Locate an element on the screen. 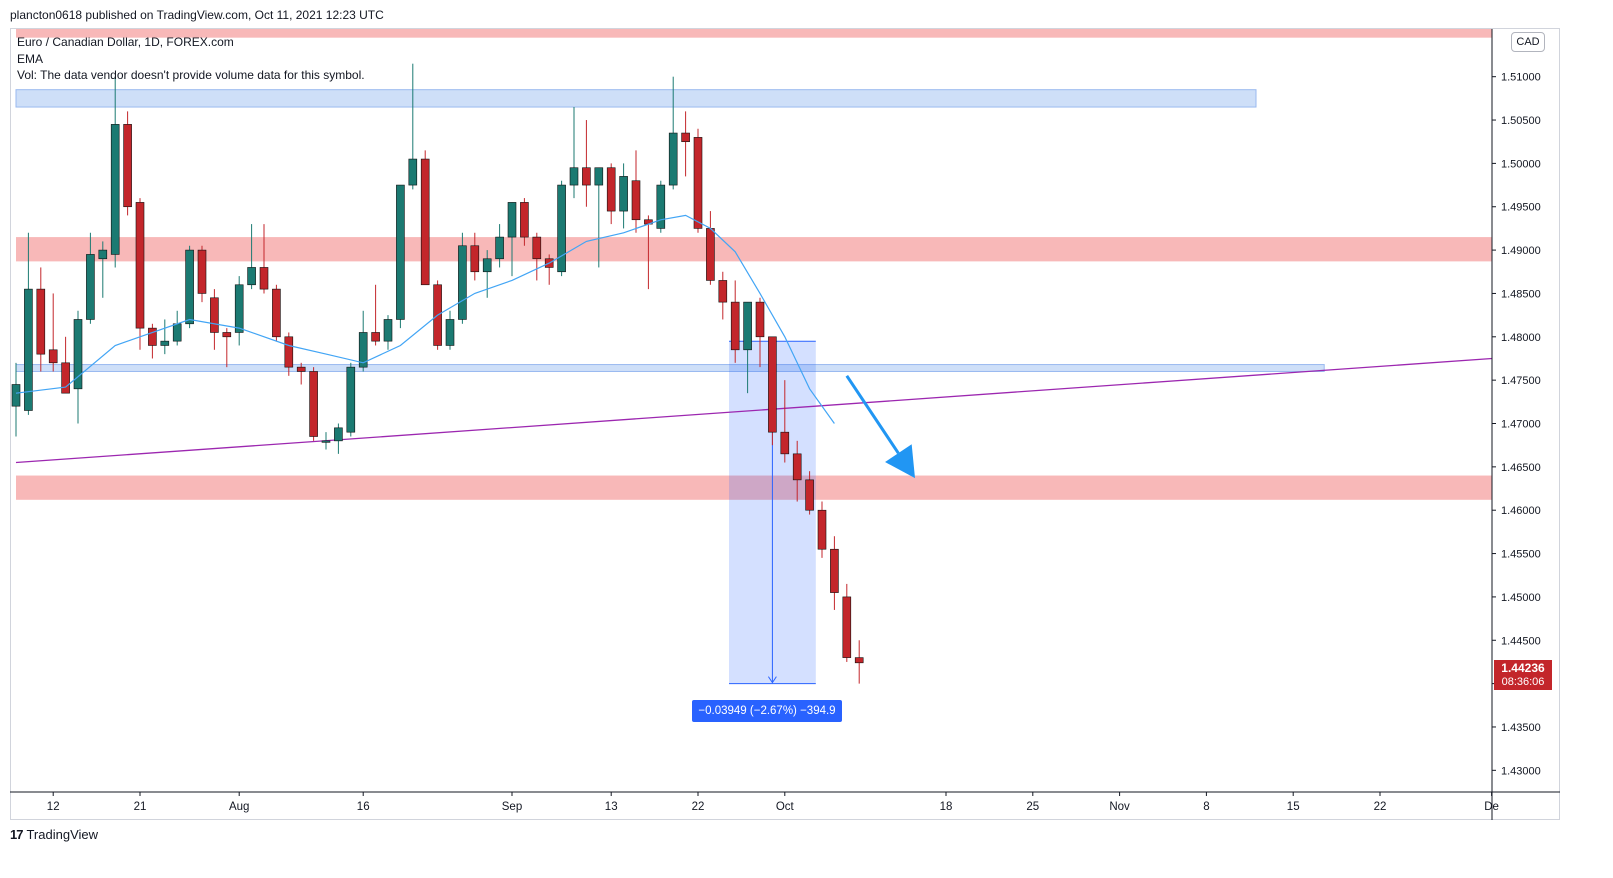 This screenshot has height=878, width=1613. time-tick-label: Nov is located at coordinates (1119, 807).